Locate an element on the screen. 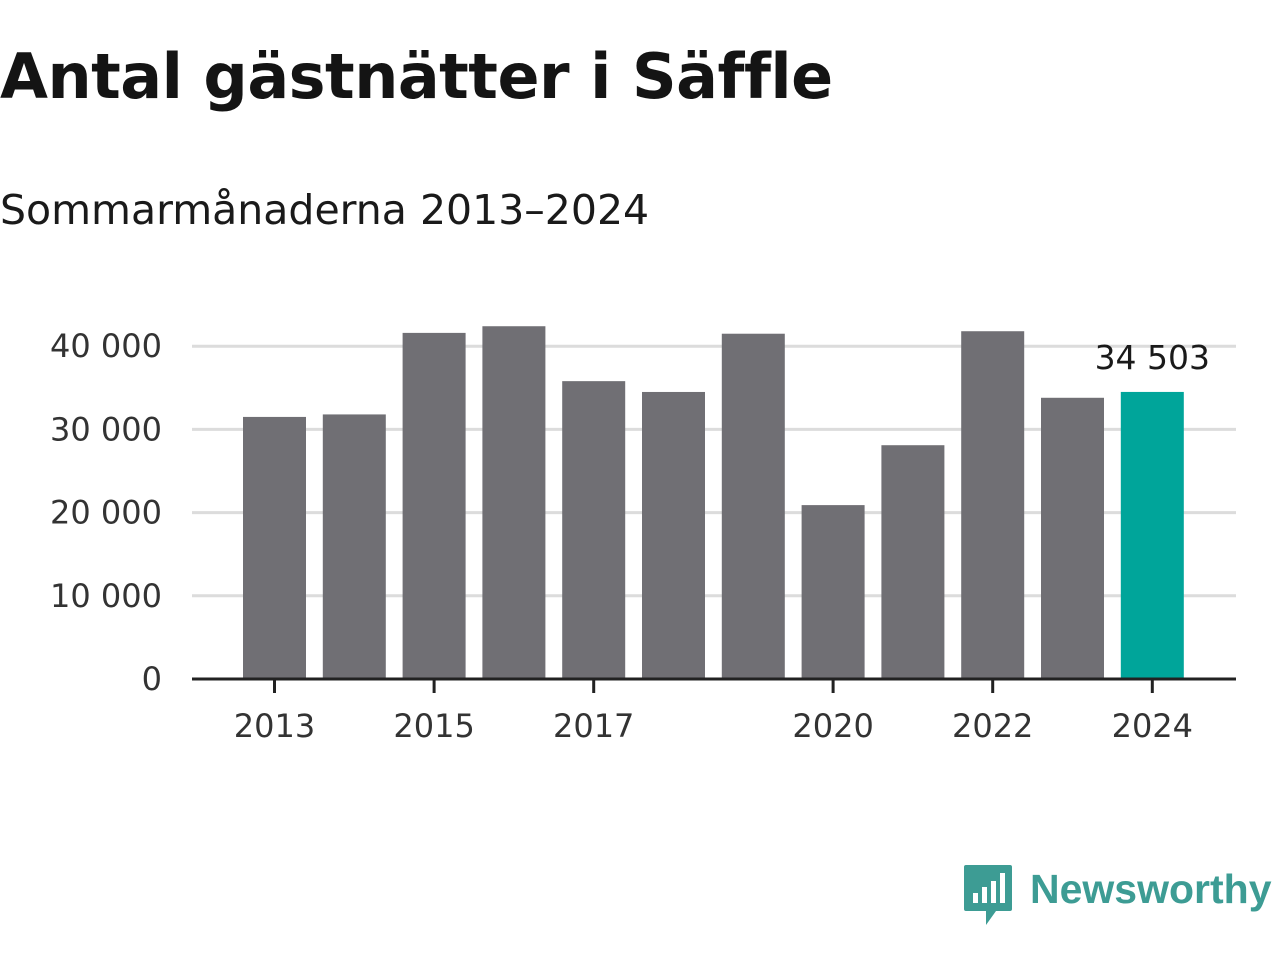 This screenshot has width=1280, height=960. y-tick-label: 40 000 is located at coordinates (106, 346).